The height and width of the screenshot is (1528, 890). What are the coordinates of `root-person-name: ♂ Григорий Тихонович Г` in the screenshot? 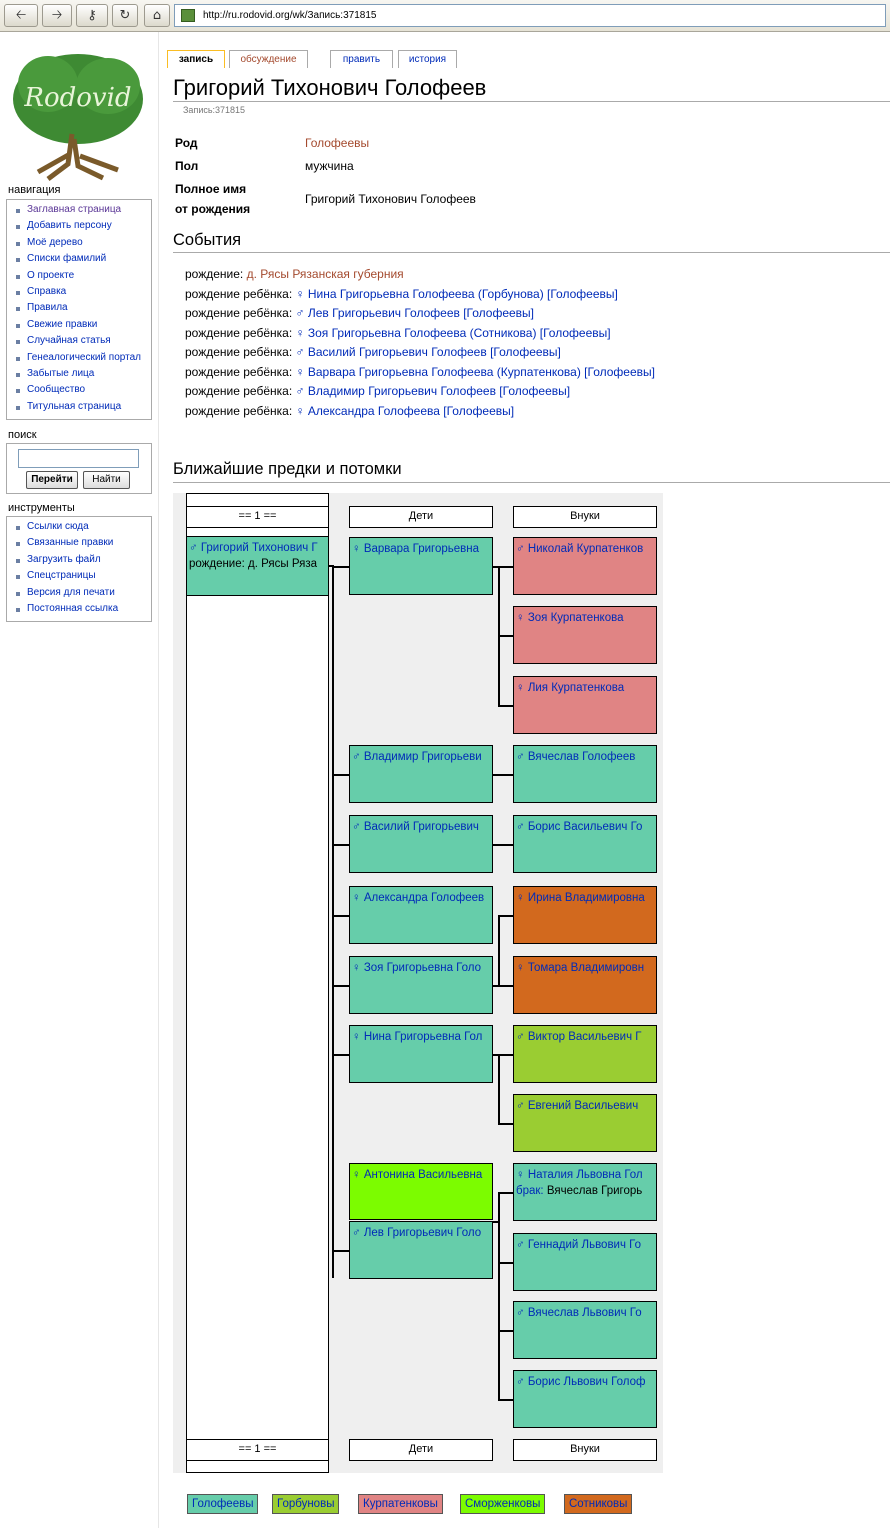 It's located at (253, 548).